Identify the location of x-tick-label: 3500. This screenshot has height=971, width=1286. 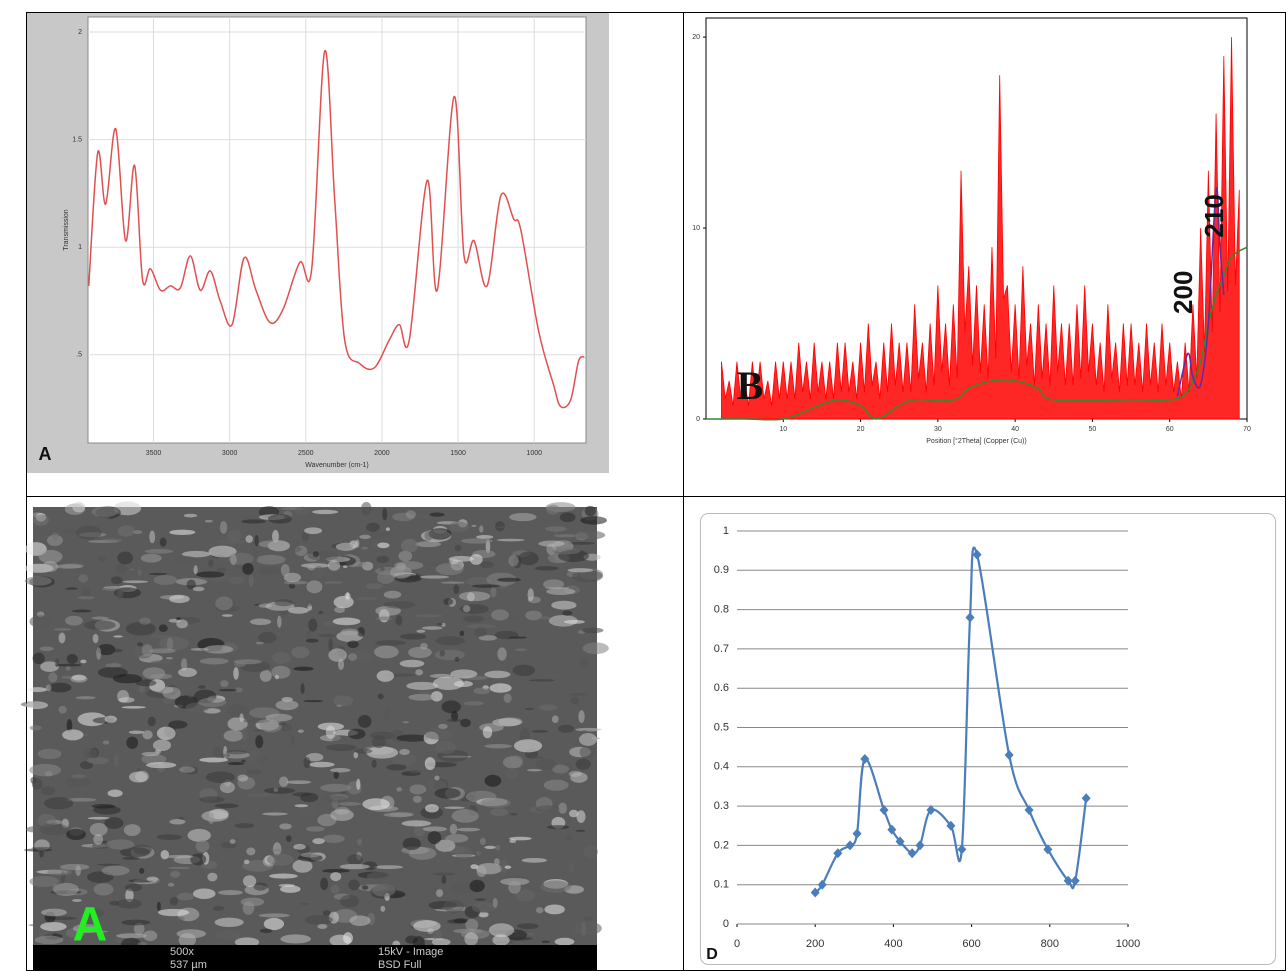
(154, 453).